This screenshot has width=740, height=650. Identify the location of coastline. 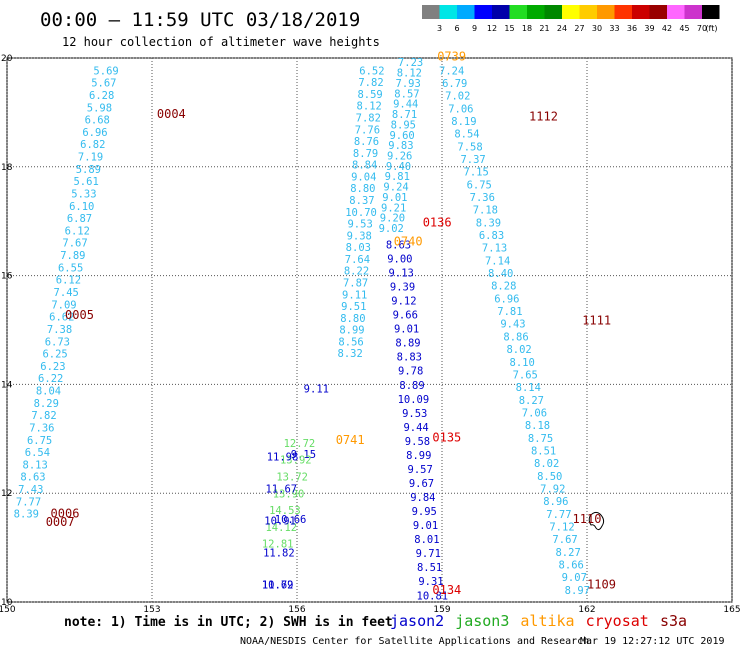
(596, 521).